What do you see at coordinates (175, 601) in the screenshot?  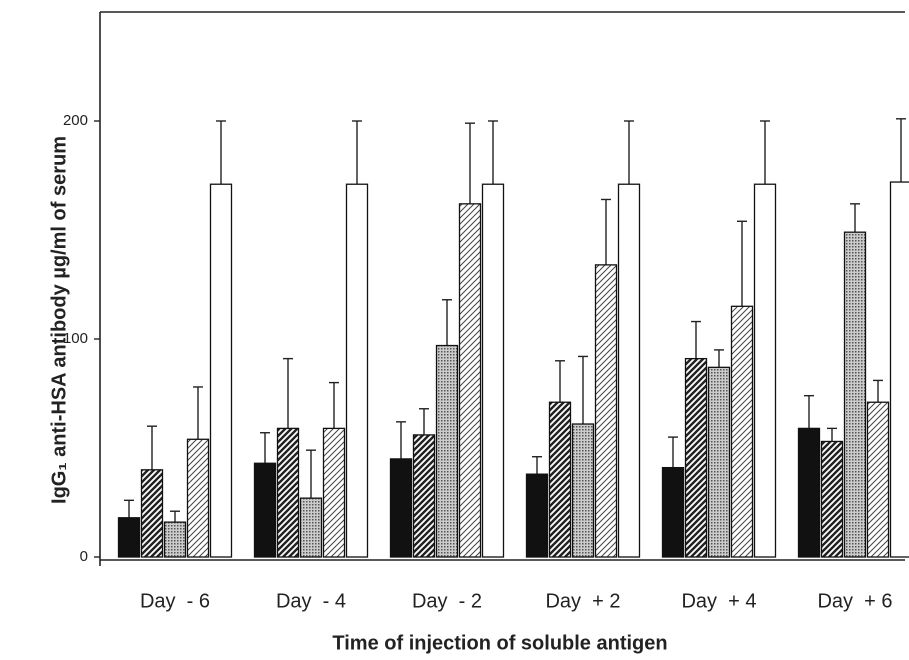 I see `x-tick-label: Day - 6` at bounding box center [175, 601].